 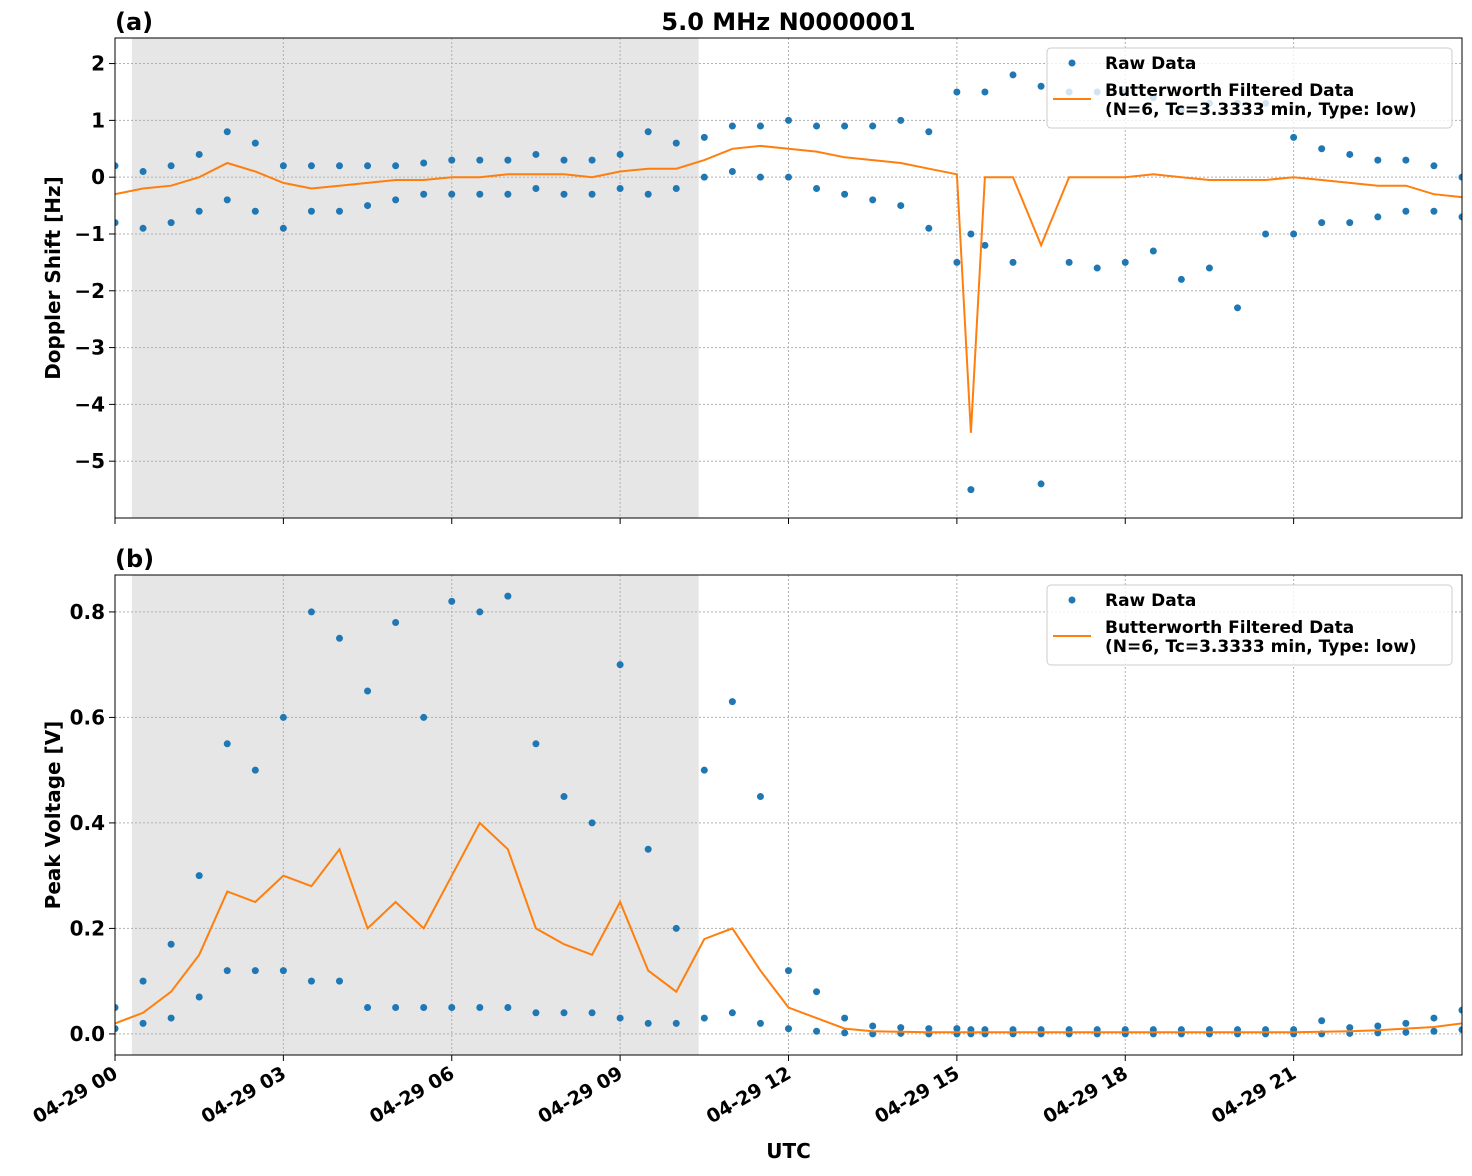 I want to click on y-tick-label: 1, so click(x=98, y=120).